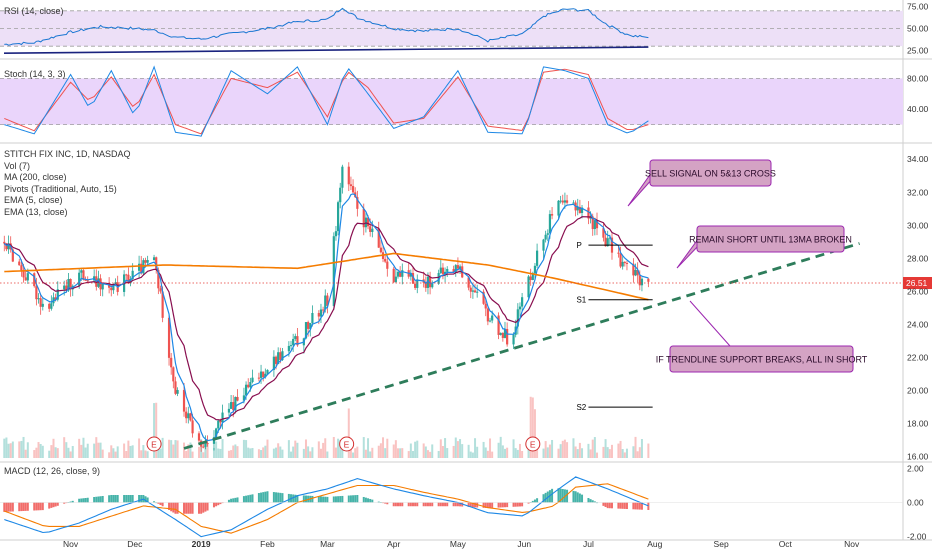 The image size is (932, 550). Describe the element at coordinates (761, 359) in the screenshot. I see `trendline-callout-box` at that location.